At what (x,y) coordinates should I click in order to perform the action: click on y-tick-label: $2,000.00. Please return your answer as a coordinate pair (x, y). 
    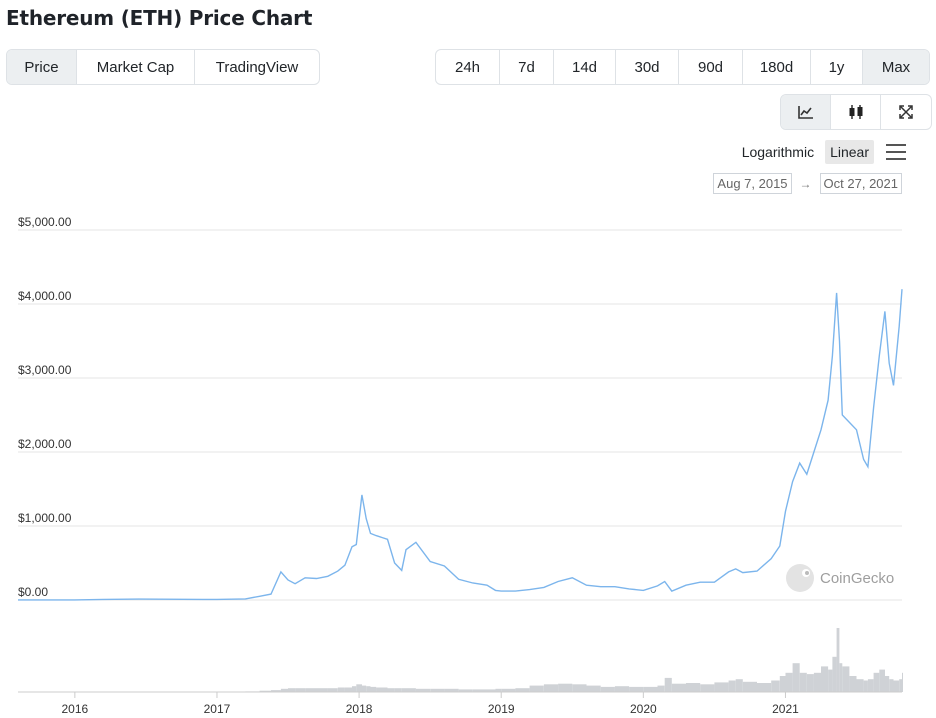
    Looking at the image, I should click on (45, 444).